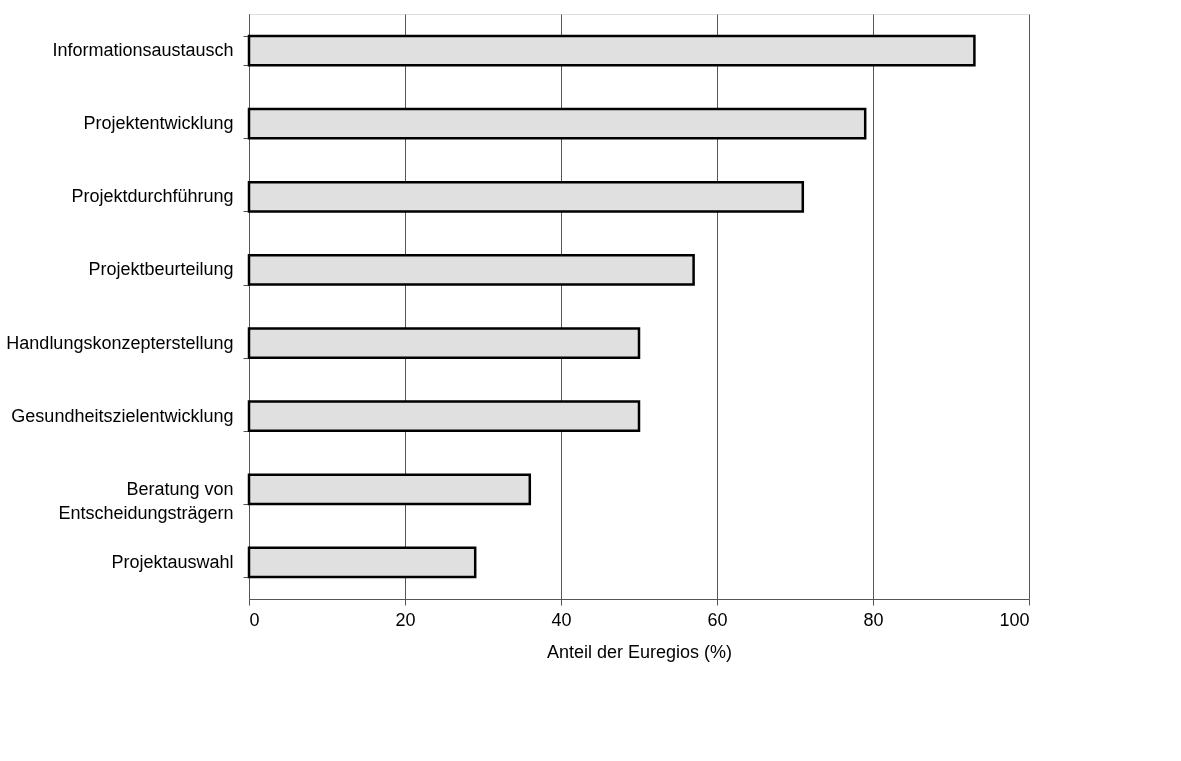 The width and height of the screenshot is (1181, 761). Describe the element at coordinates (172, 561) in the screenshot. I see `y-tick-label: Projektauswahl` at that location.